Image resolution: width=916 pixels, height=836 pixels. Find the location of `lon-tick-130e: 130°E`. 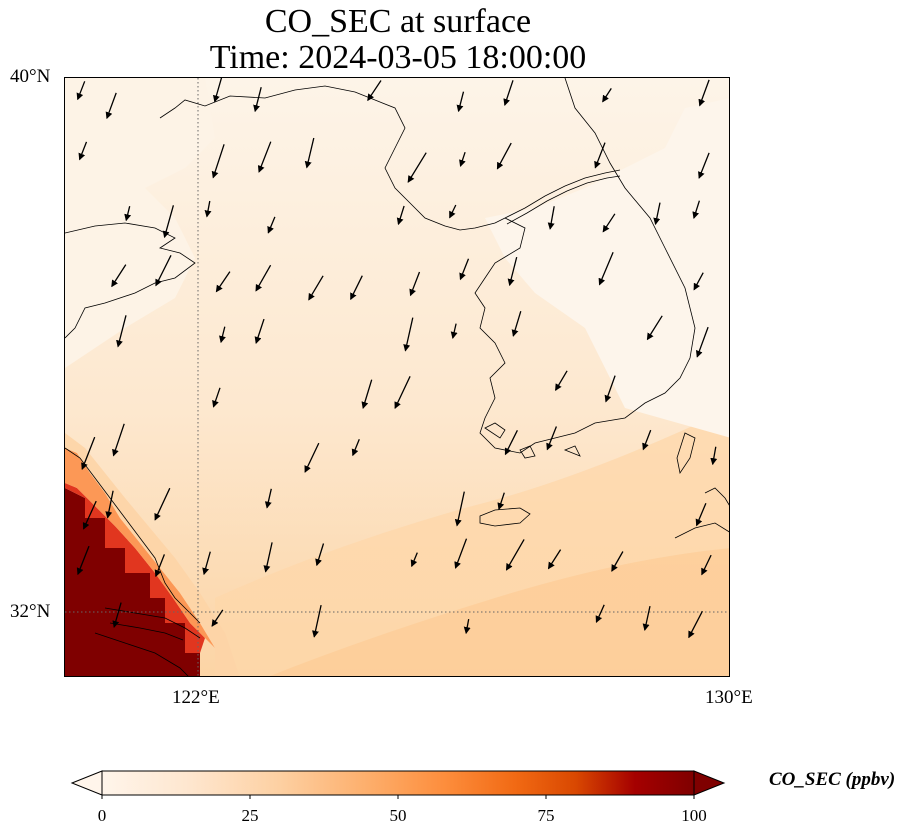

lon-tick-130e: 130°E is located at coordinates (729, 697).